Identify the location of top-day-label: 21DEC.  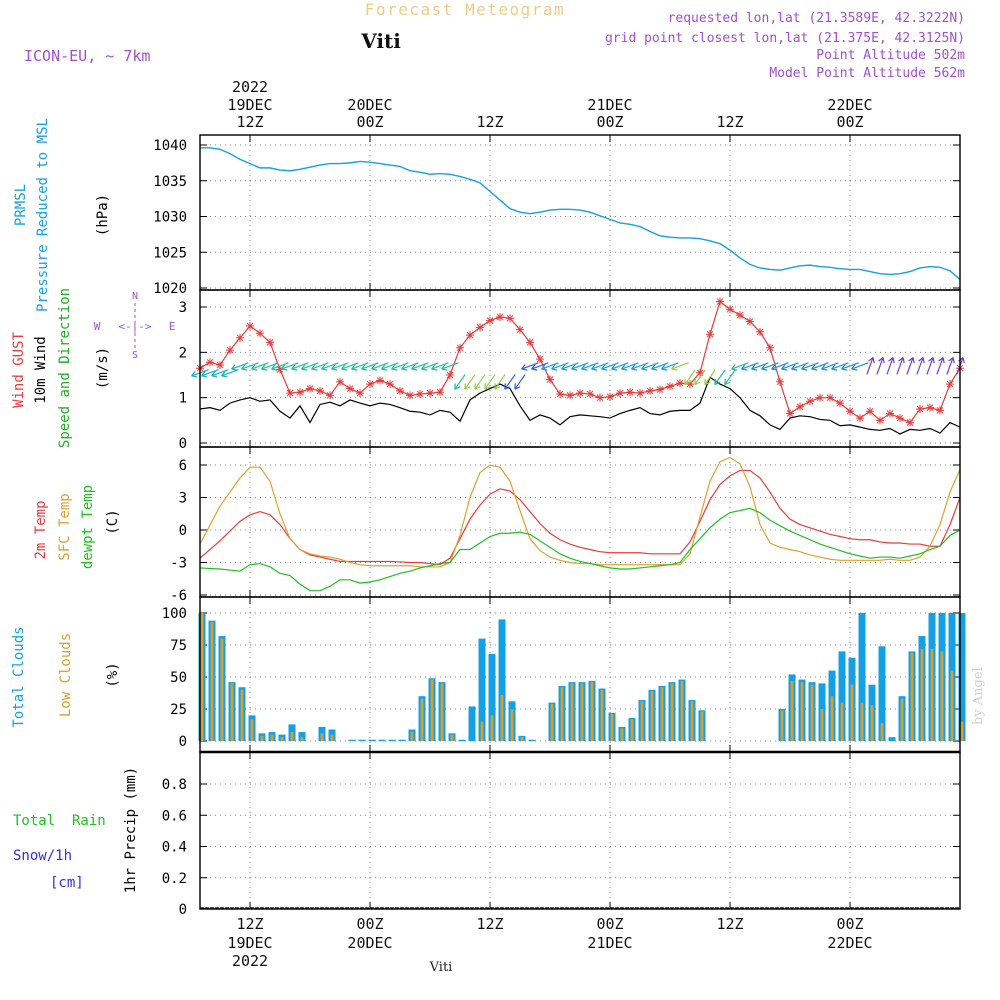
(609, 105).